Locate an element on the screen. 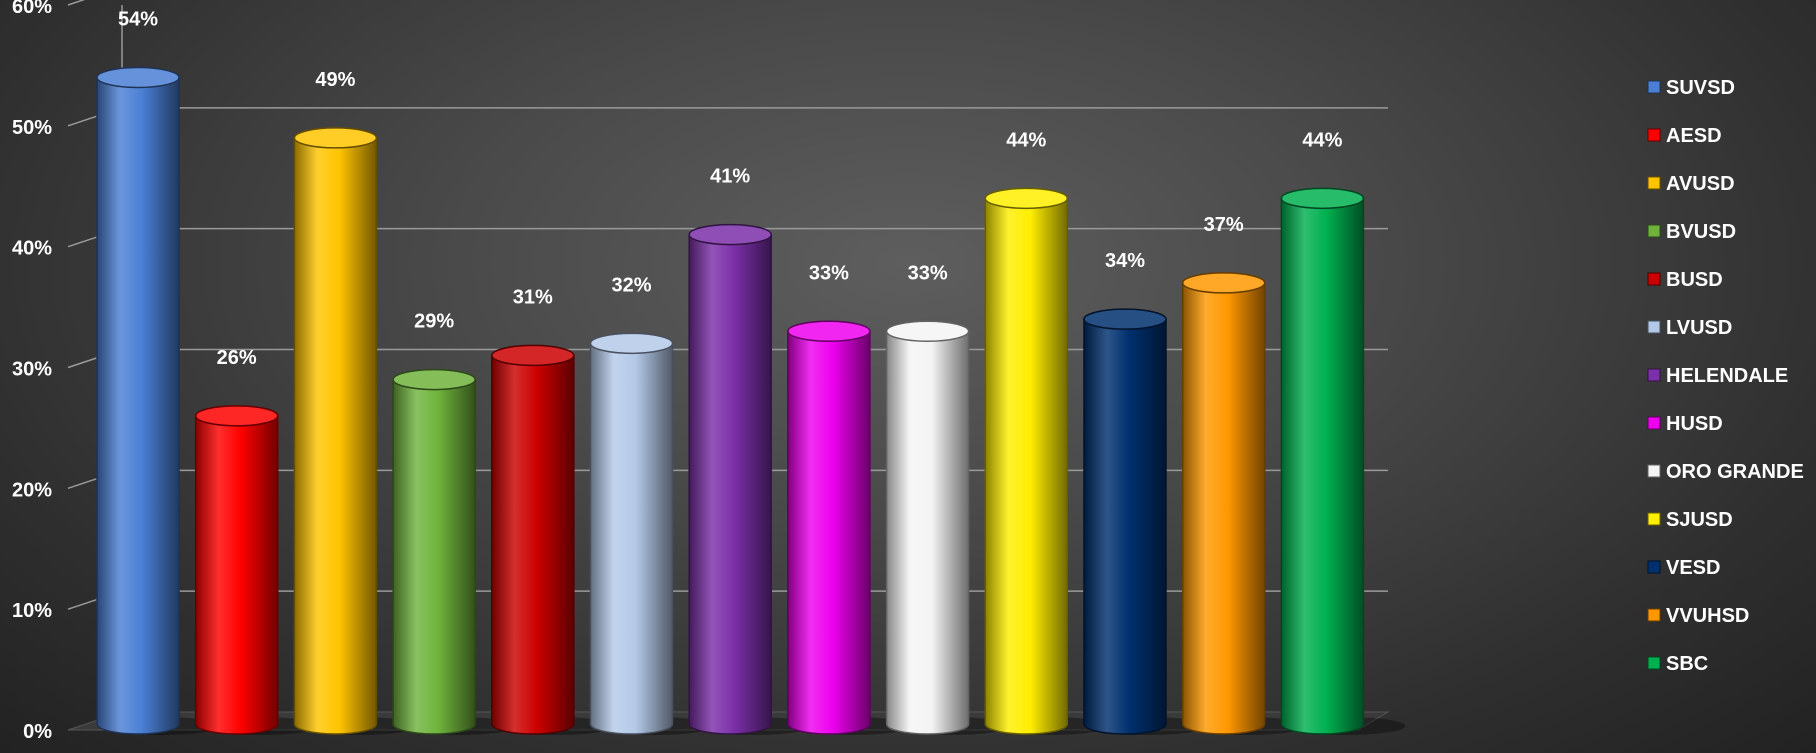  y-tick-label: 10% is located at coordinates (32, 611).